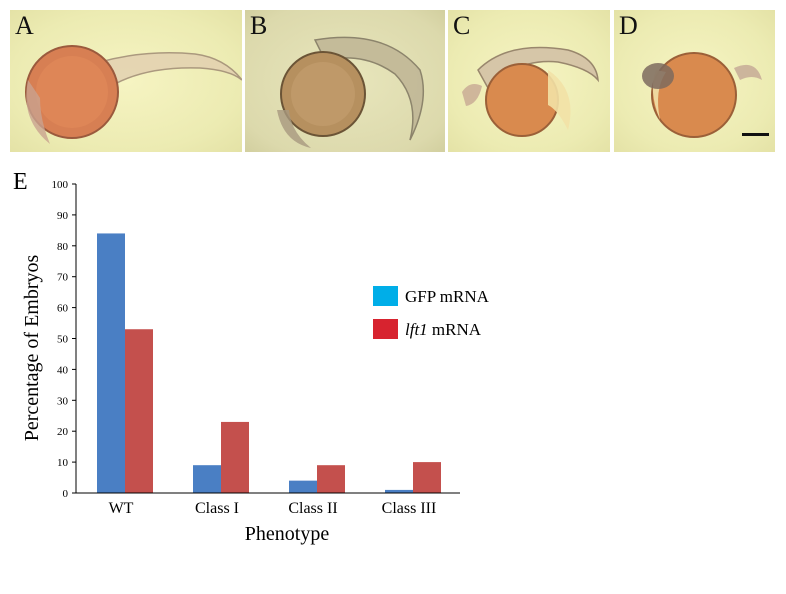 This screenshot has height=594, width=786. Describe the element at coordinates (139, 411) in the screenshot. I see `bar-lft1-mrna-wt` at that location.